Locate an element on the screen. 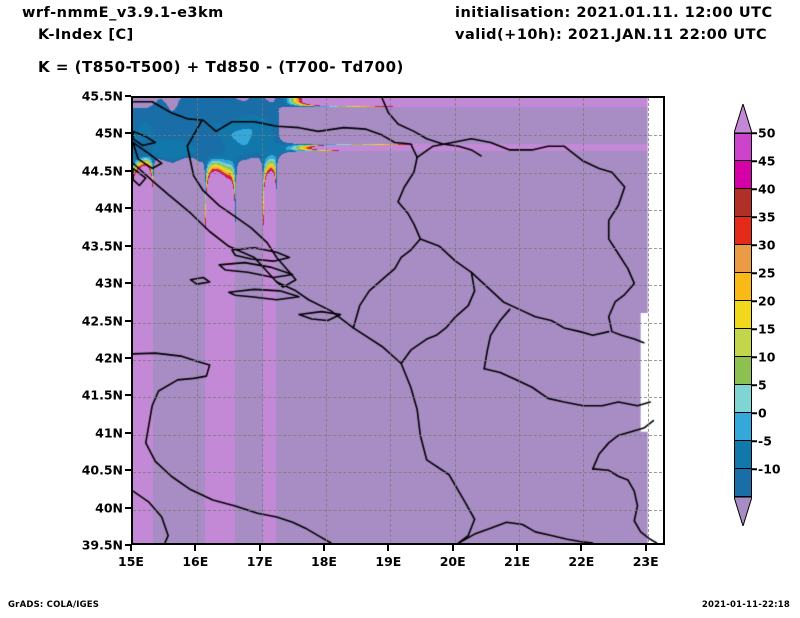  formula-text: K = (T850-T500) + Td850 - (T700- Td700) is located at coordinates (221, 67).